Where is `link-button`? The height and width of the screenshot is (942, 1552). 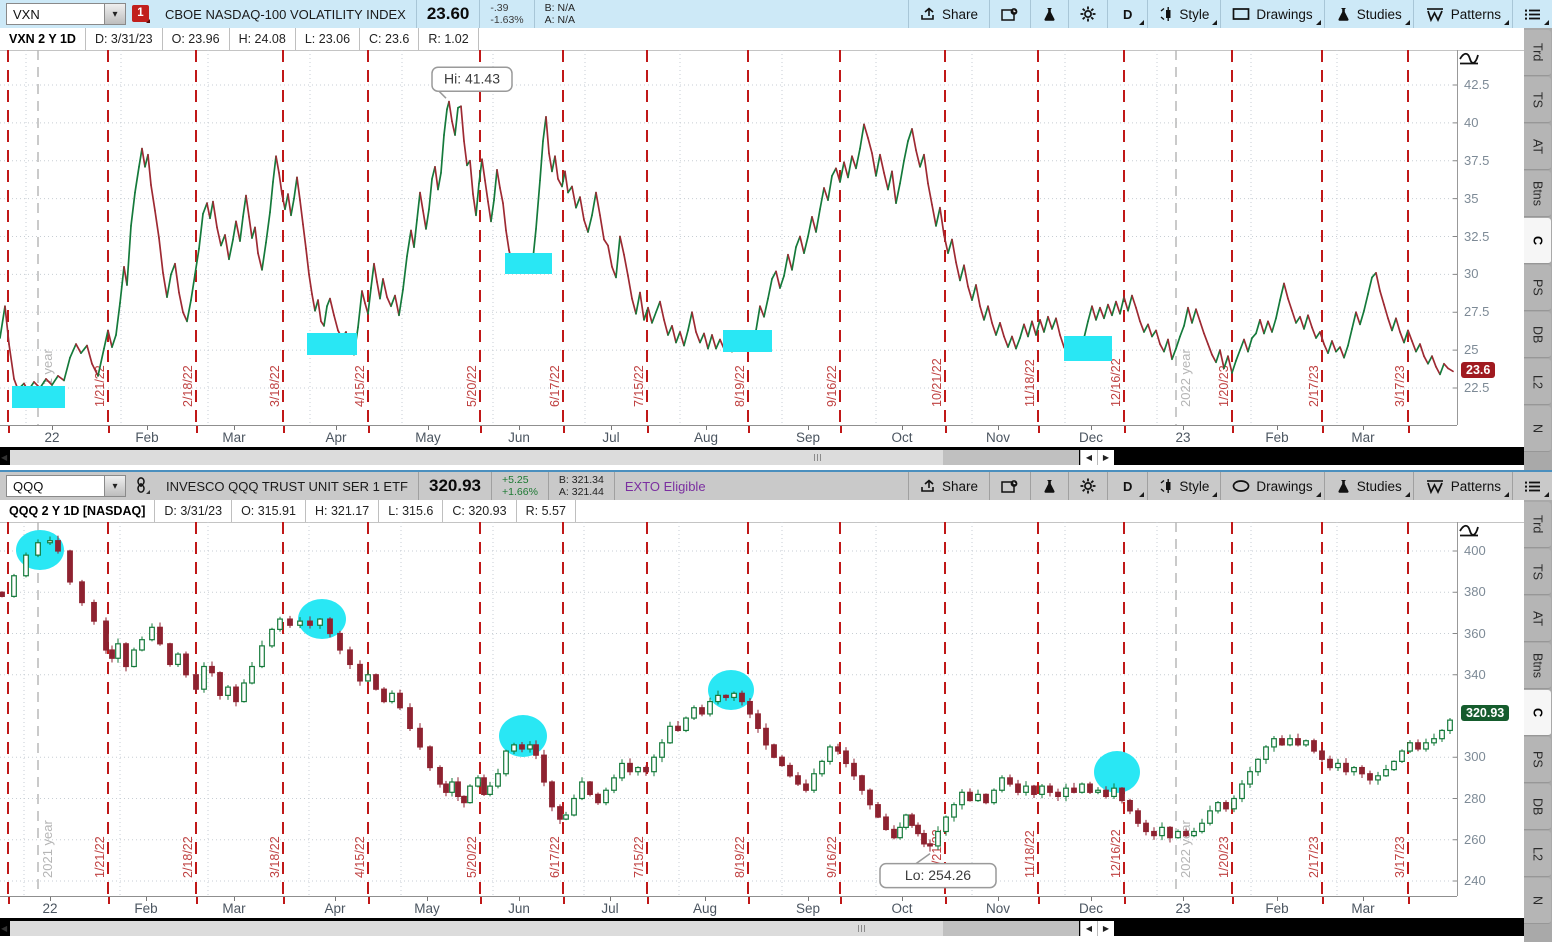 link-button is located at coordinates (141, 485).